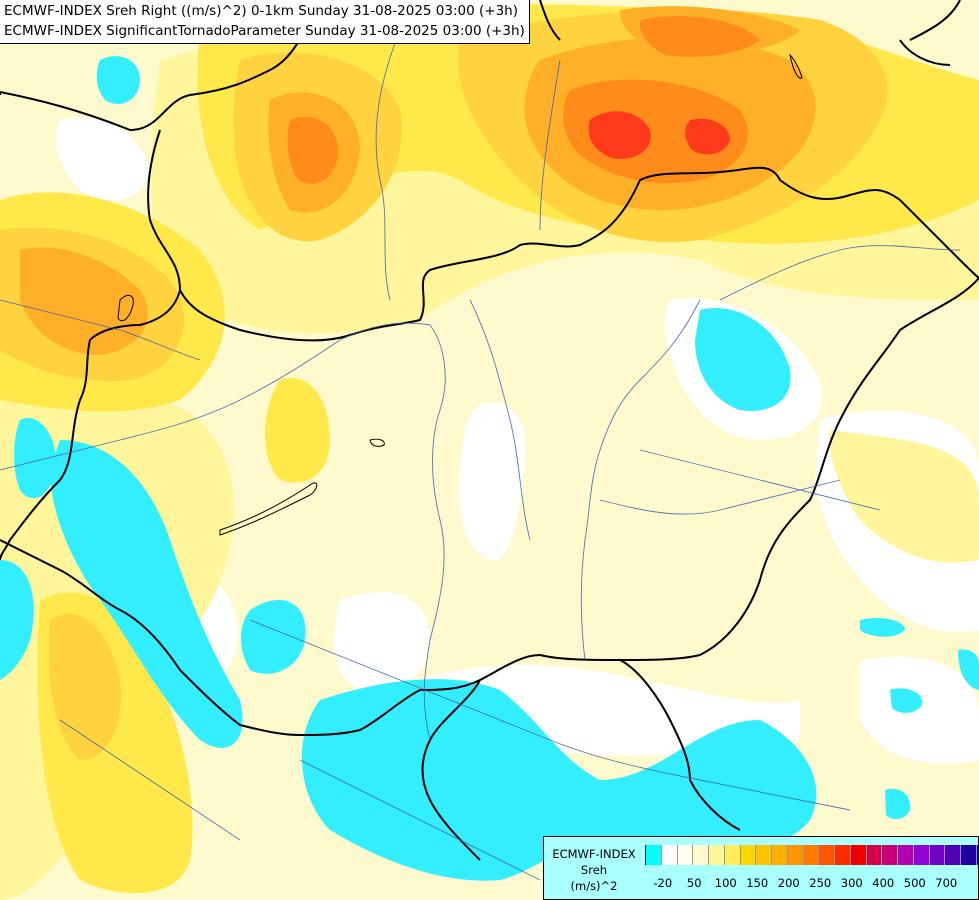  I want to click on legend-title: ECMWF-INDEX, so click(594, 854).